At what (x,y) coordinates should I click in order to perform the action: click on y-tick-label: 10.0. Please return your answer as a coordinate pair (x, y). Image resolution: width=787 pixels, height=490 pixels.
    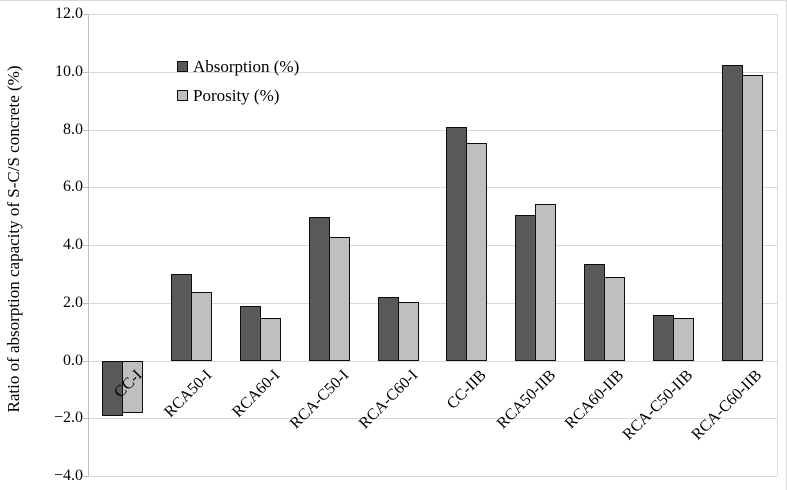
    Looking at the image, I should click on (69, 71).